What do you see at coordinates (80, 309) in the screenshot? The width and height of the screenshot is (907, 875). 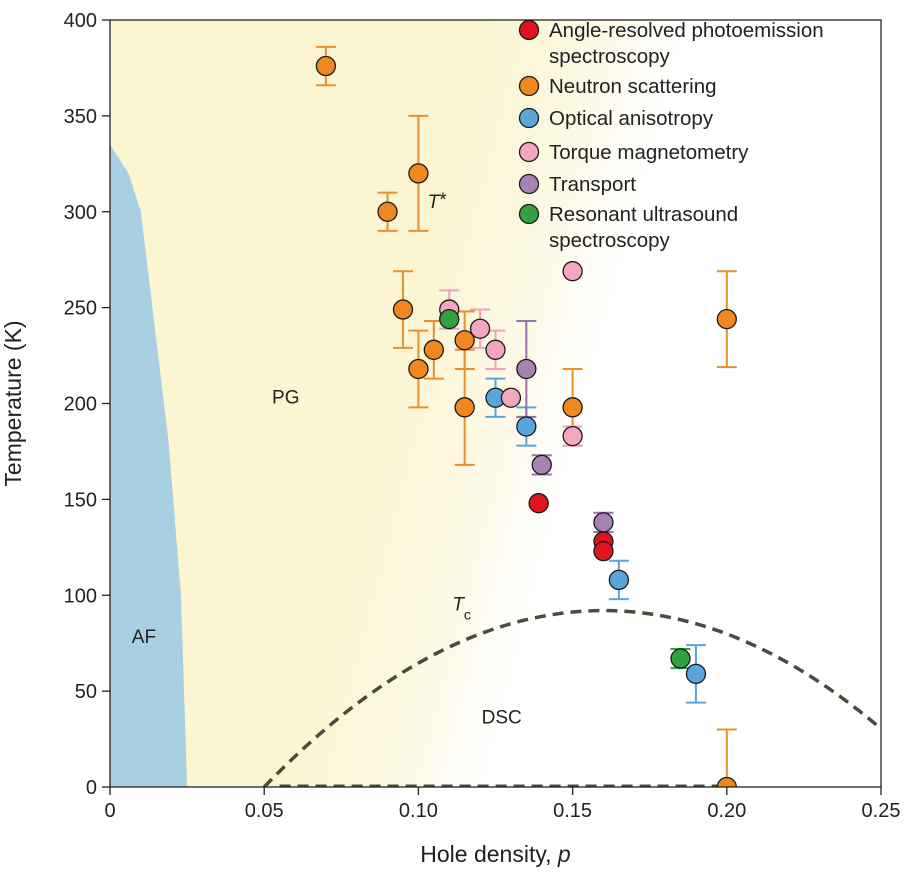 I see `y-tick-label: 250` at bounding box center [80, 309].